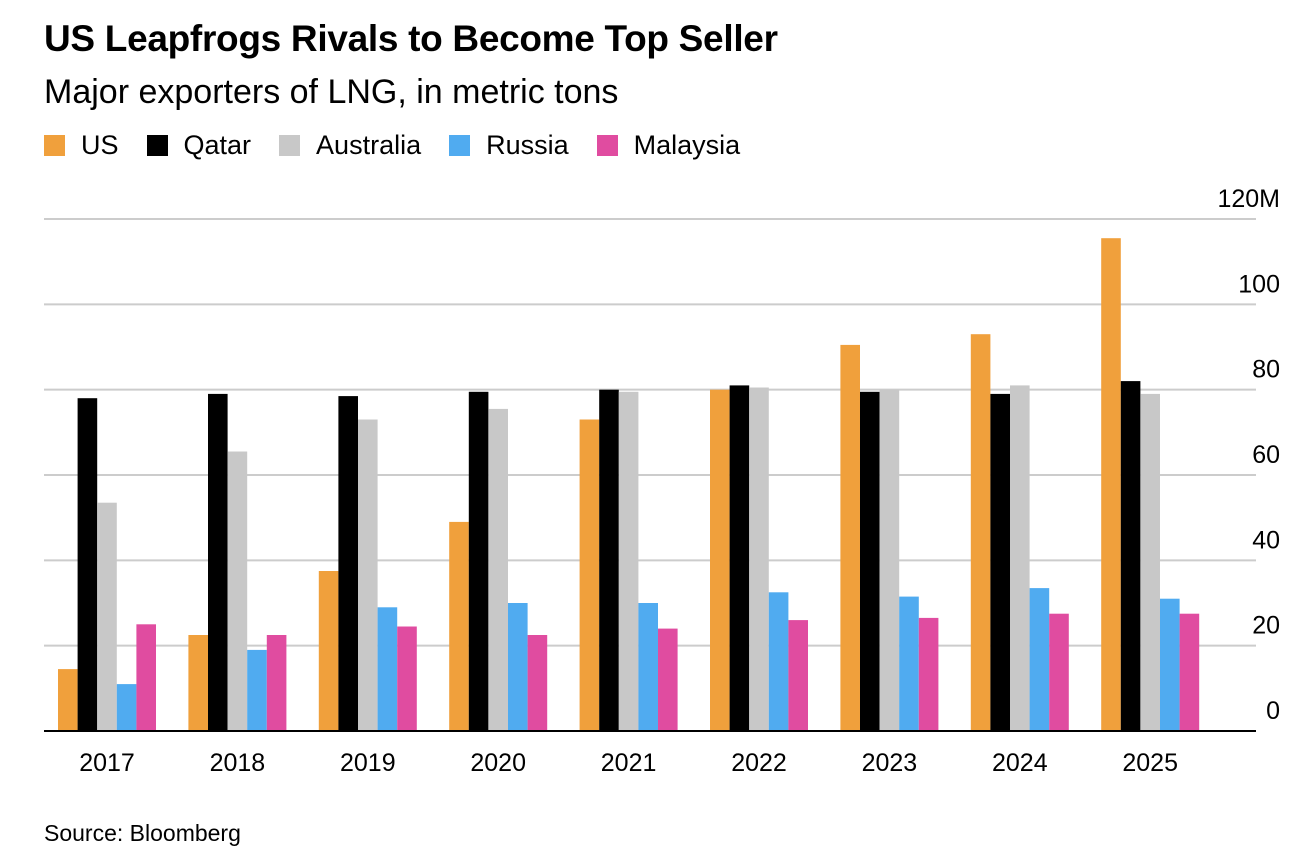 The image size is (1316, 868). I want to click on x-tick-label: 2023, so click(890, 763).